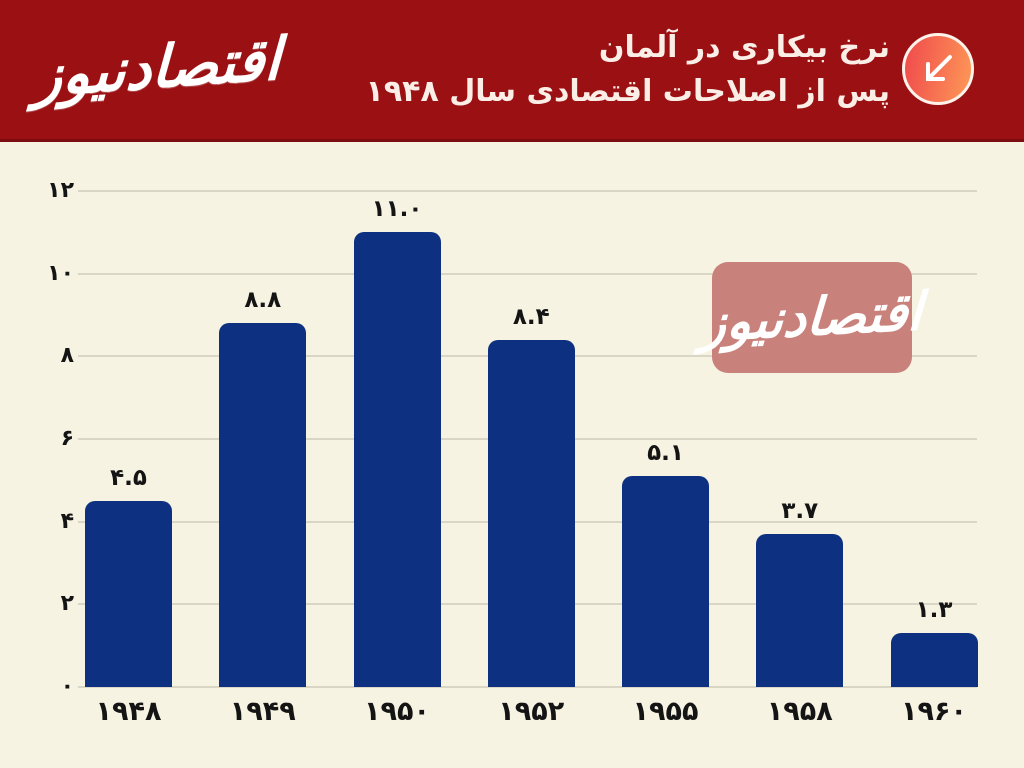  Describe the element at coordinates (799, 711) in the screenshot. I see `x-tick-label: ۱۹۵۸` at that location.